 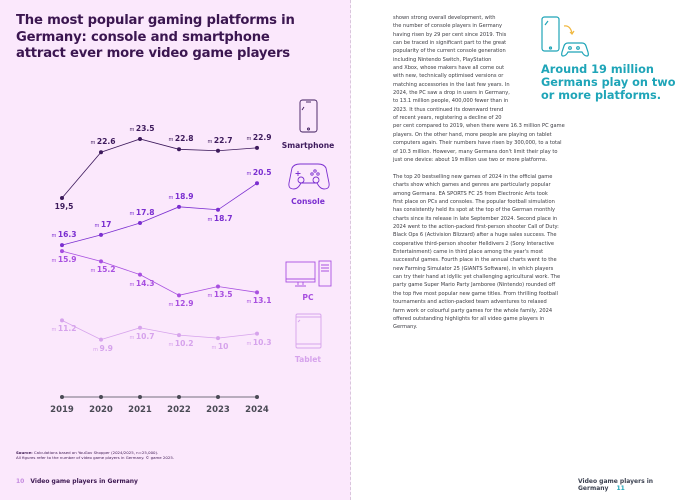 What do you see at coordinates (145, 336) in the screenshot?
I see `data-value: 10.7` at bounding box center [145, 336].